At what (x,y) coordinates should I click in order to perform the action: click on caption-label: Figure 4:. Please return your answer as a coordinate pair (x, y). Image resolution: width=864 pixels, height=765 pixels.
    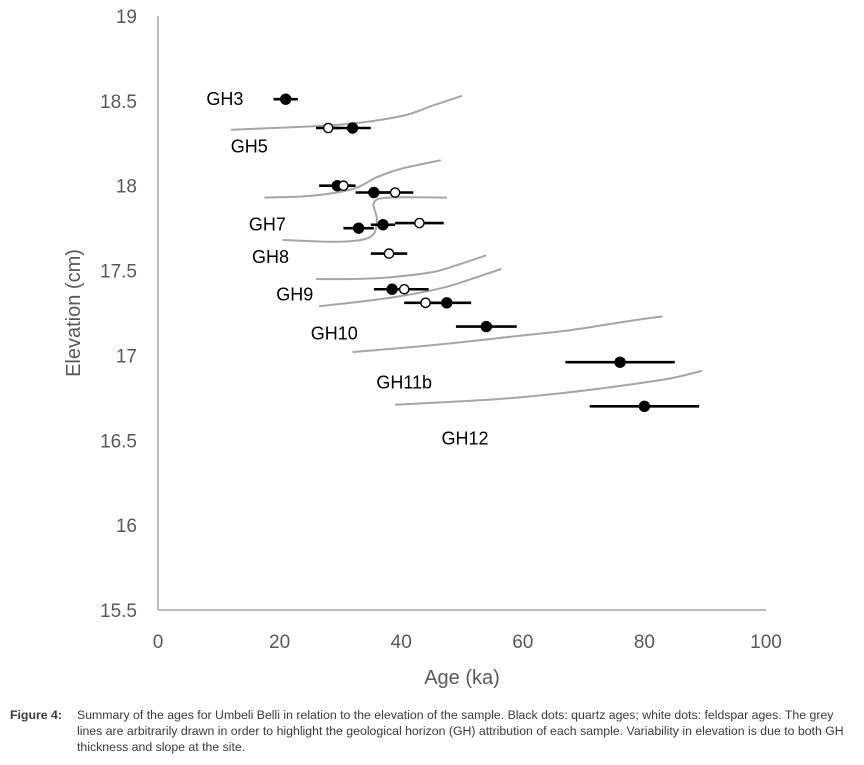
    Looking at the image, I should click on (36, 715).